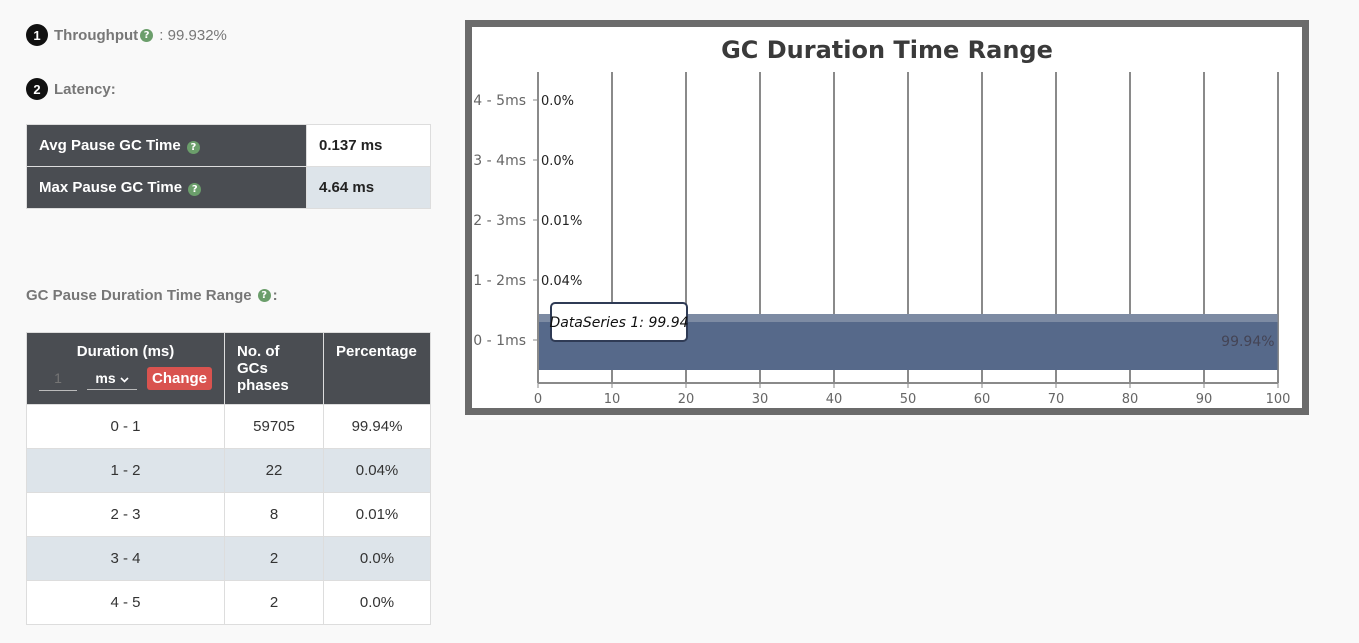 The width and height of the screenshot is (1359, 643). I want to click on y-tick-label: 2 - 3ms, so click(499, 221).